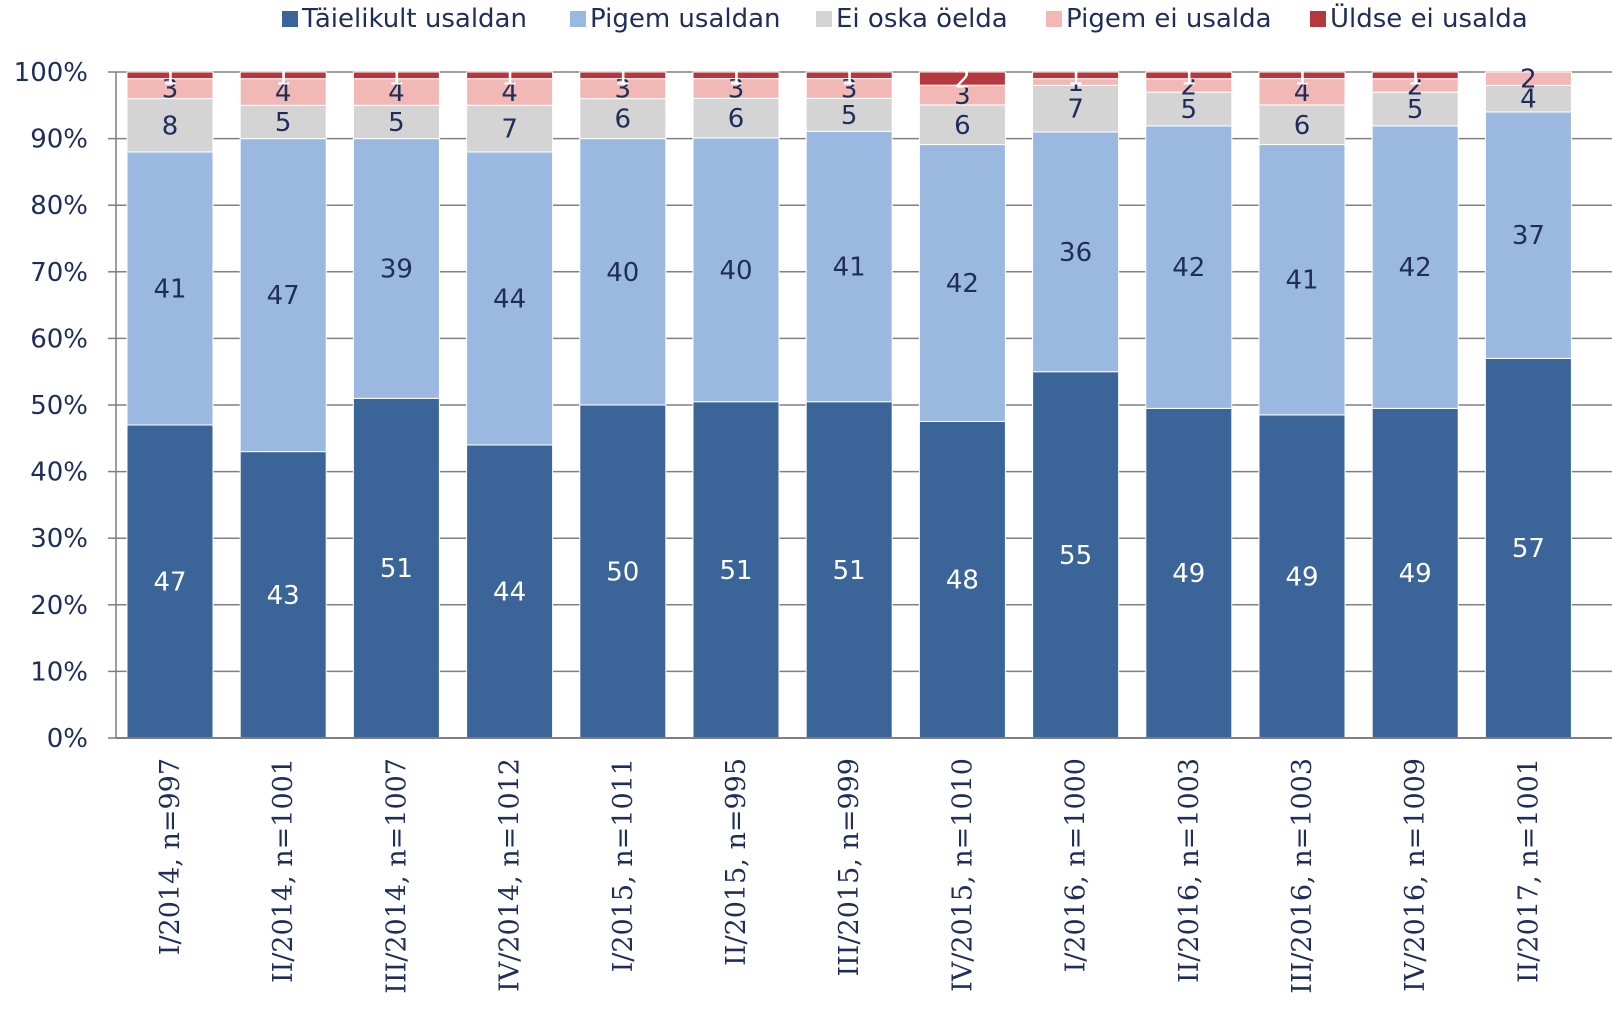  What do you see at coordinates (510, 875) in the screenshot?
I see `x-tick-label: IV/2014, n=1012` at bounding box center [510, 875].